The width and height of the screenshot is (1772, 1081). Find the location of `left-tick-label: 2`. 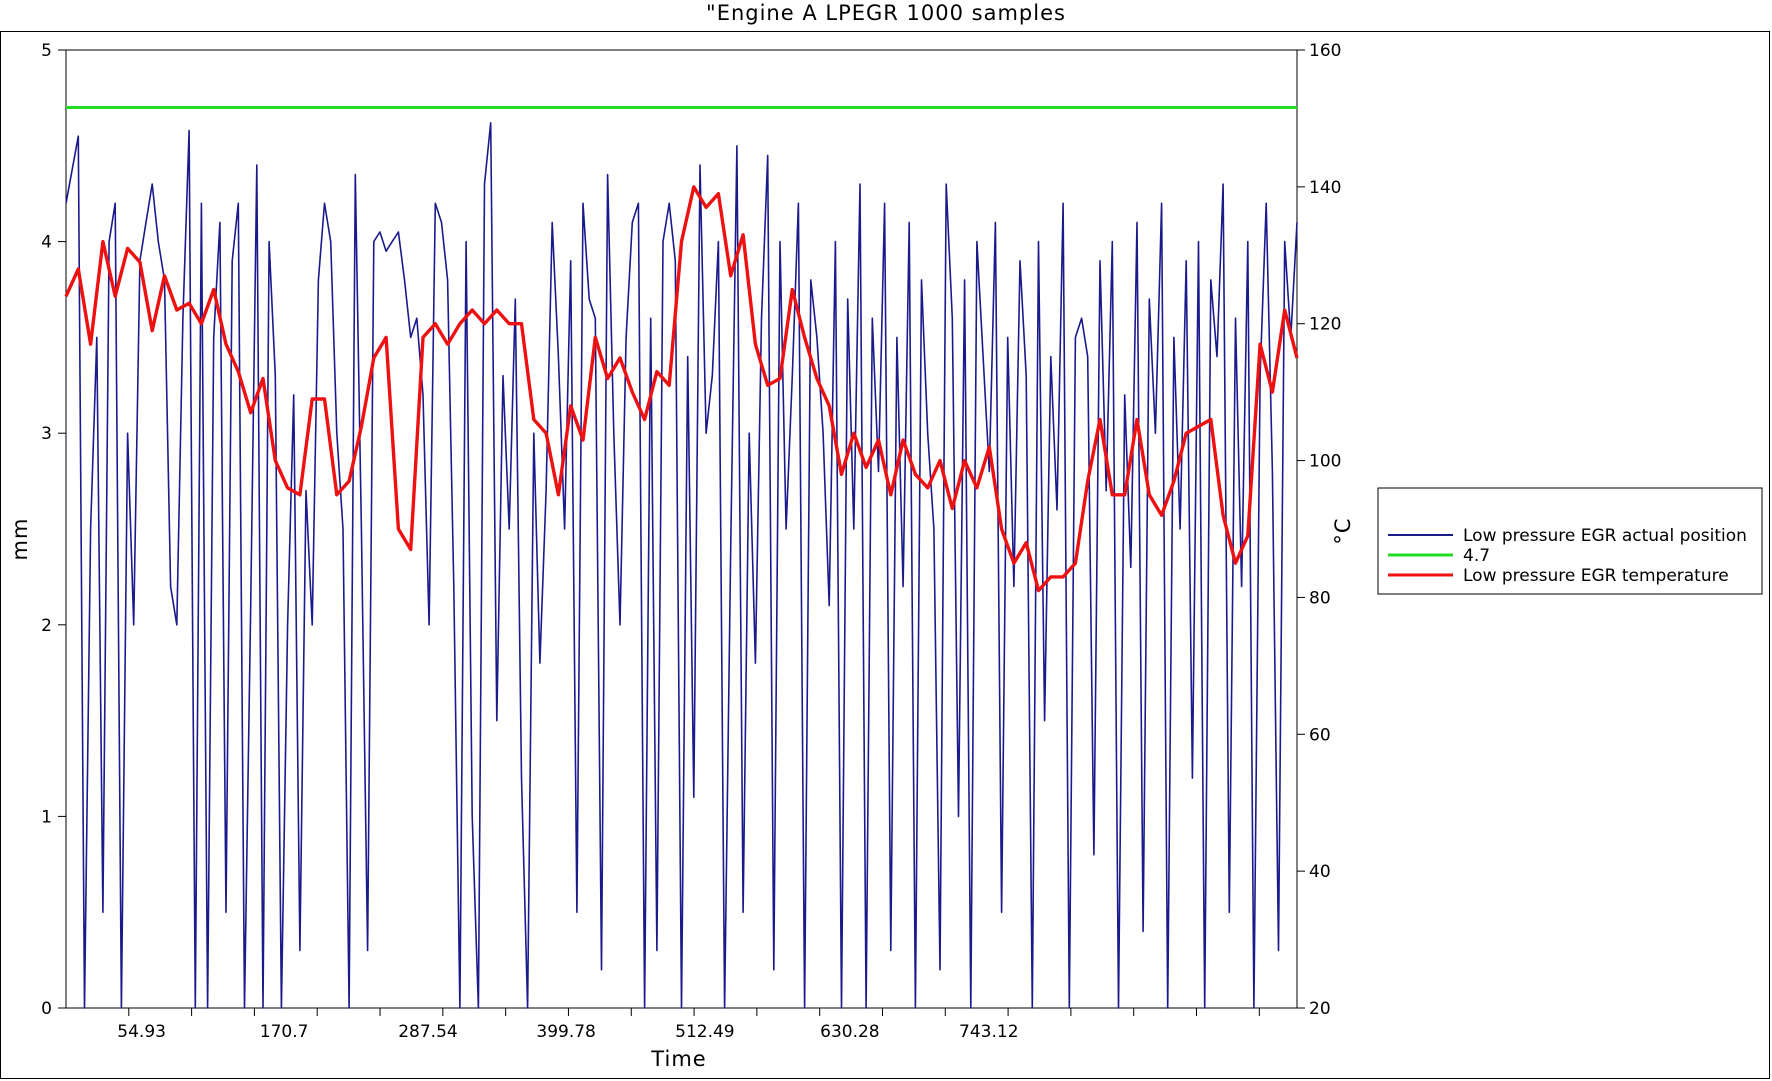

left-tick-label: 2 is located at coordinates (46, 626).